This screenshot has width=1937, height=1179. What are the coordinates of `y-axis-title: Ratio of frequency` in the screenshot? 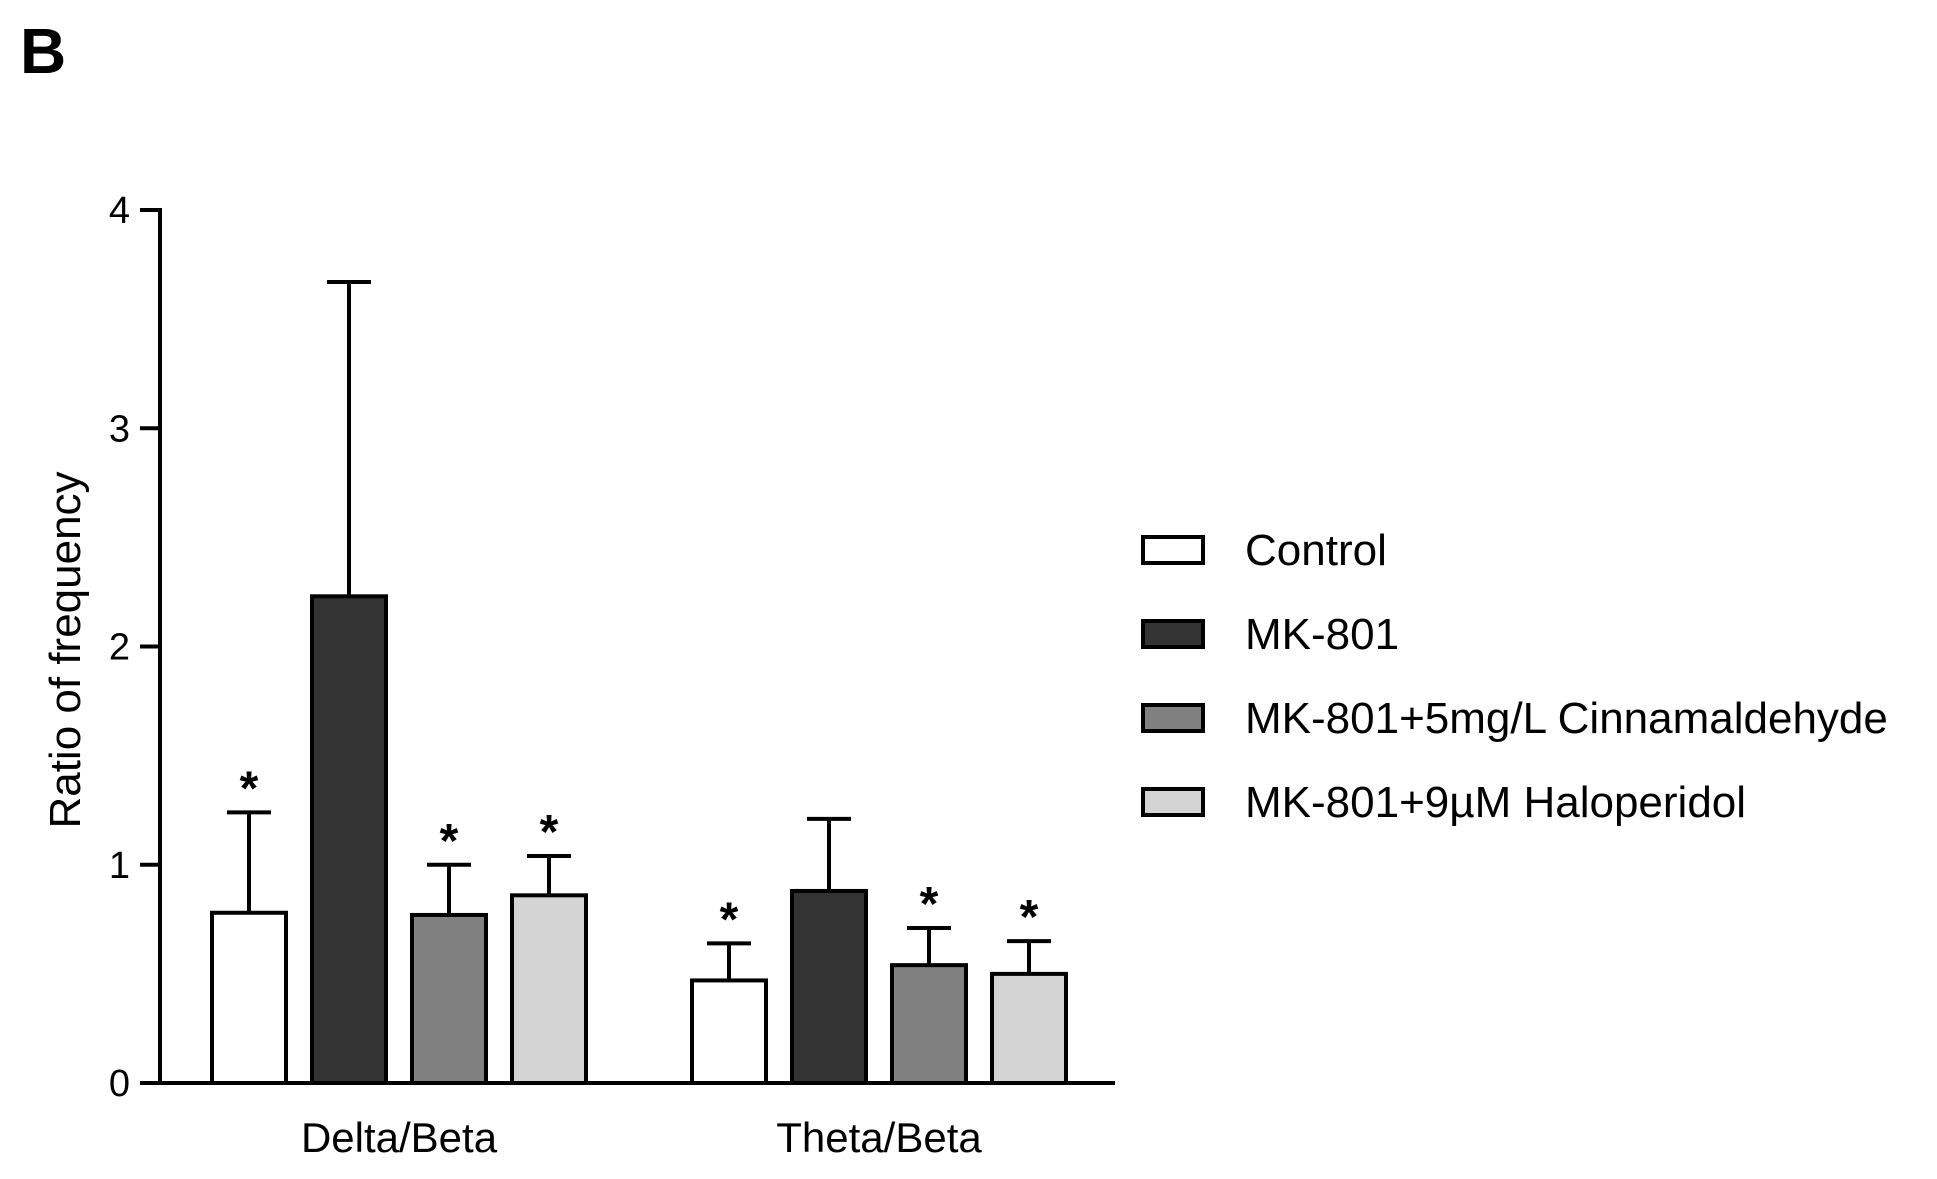 It's located at (65, 649).